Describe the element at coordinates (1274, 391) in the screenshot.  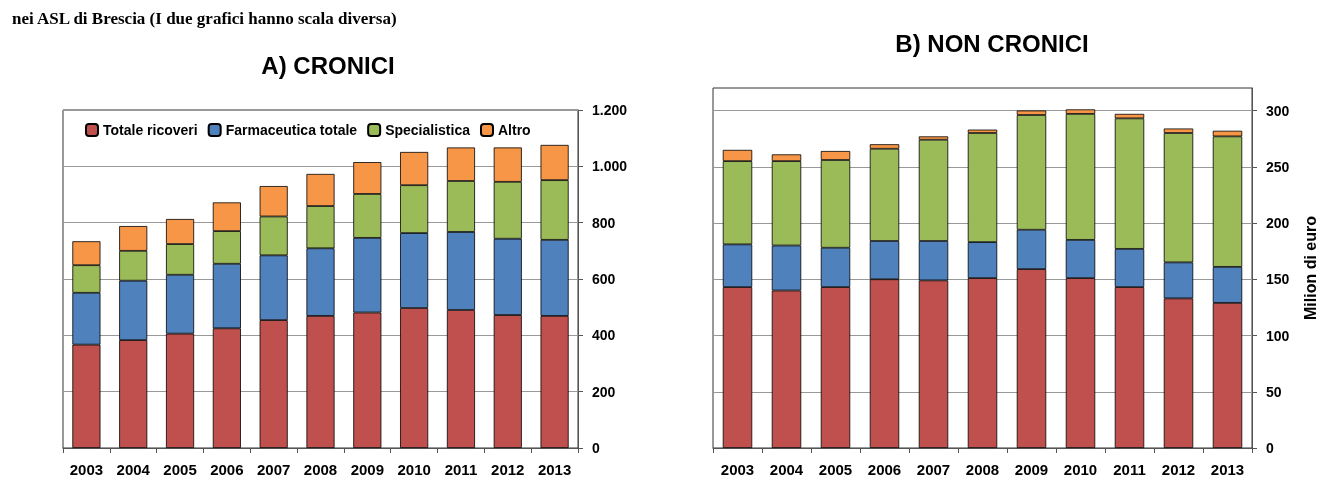
I see `y-tick-label: 50` at that location.